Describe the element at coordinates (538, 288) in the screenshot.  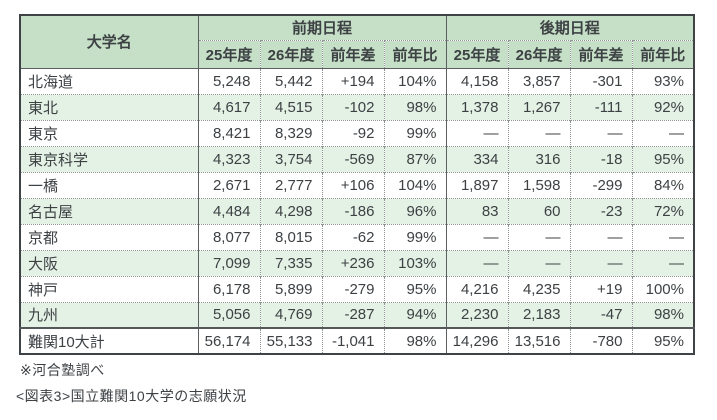
I see `value-cell: 4,235` at that location.